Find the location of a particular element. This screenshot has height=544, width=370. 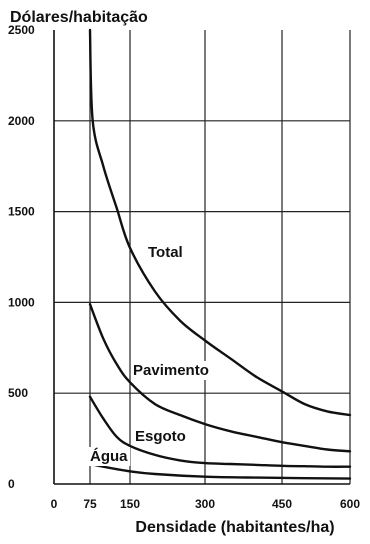

y-tick-label: 2500 is located at coordinates (21, 30).